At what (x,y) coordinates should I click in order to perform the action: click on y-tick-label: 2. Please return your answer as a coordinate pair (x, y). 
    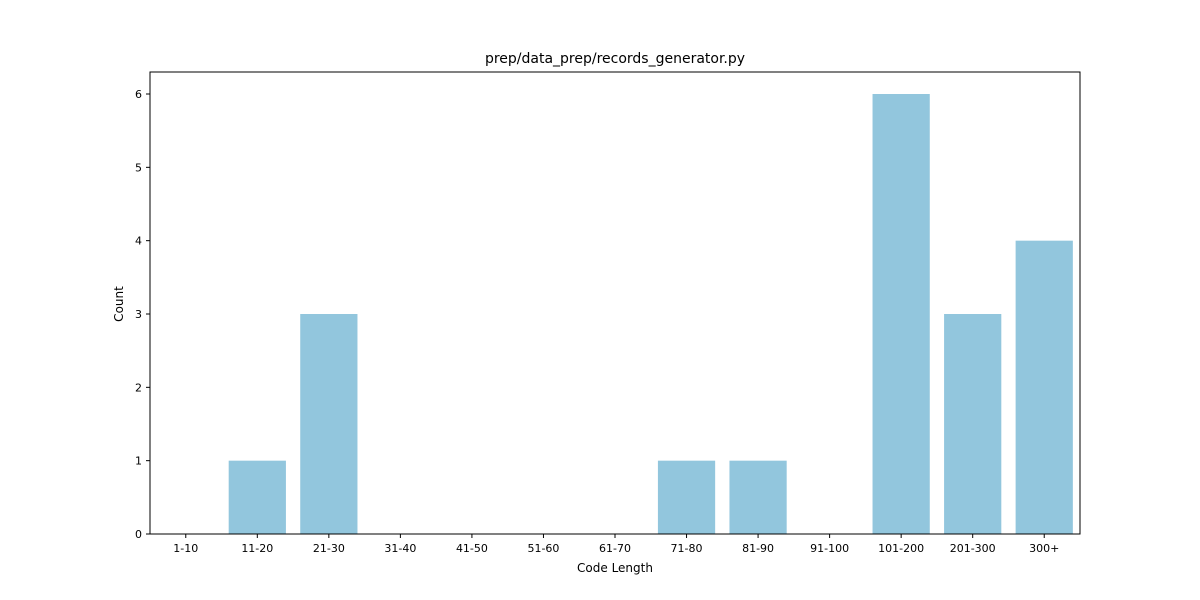
    Looking at the image, I should click on (138, 387).